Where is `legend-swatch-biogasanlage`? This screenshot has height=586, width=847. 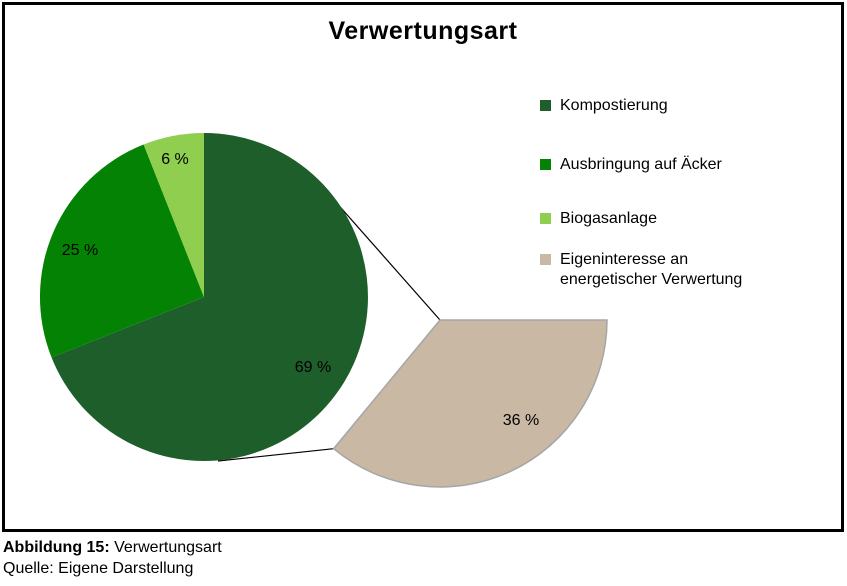
legend-swatch-biogasanlage is located at coordinates (545, 218).